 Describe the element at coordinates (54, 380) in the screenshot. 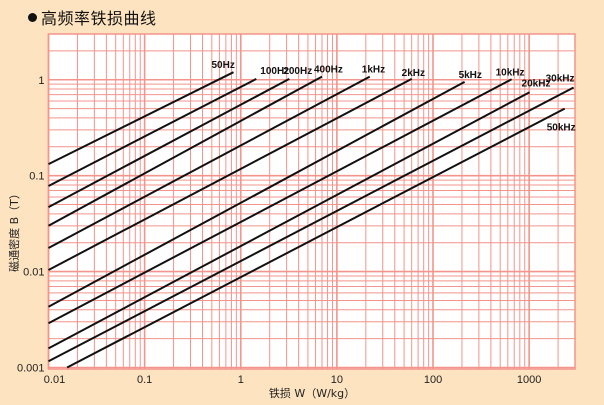

I see `x-tick-label: 0.01` at that location.